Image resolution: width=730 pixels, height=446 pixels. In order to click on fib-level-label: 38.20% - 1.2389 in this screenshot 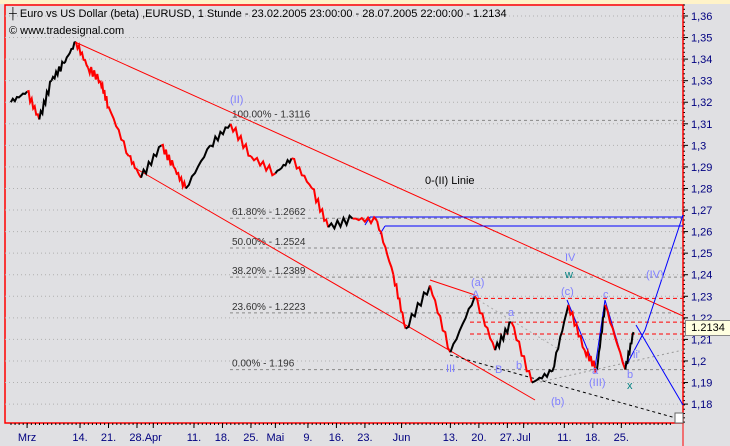, I will do `click(269, 271)`.